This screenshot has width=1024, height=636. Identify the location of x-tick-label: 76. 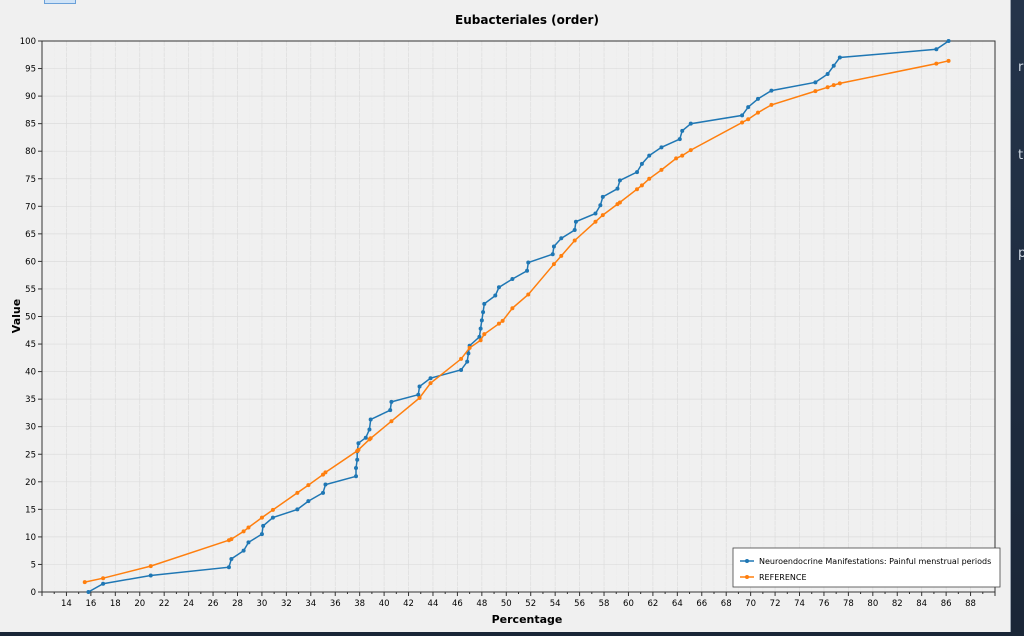
(824, 604).